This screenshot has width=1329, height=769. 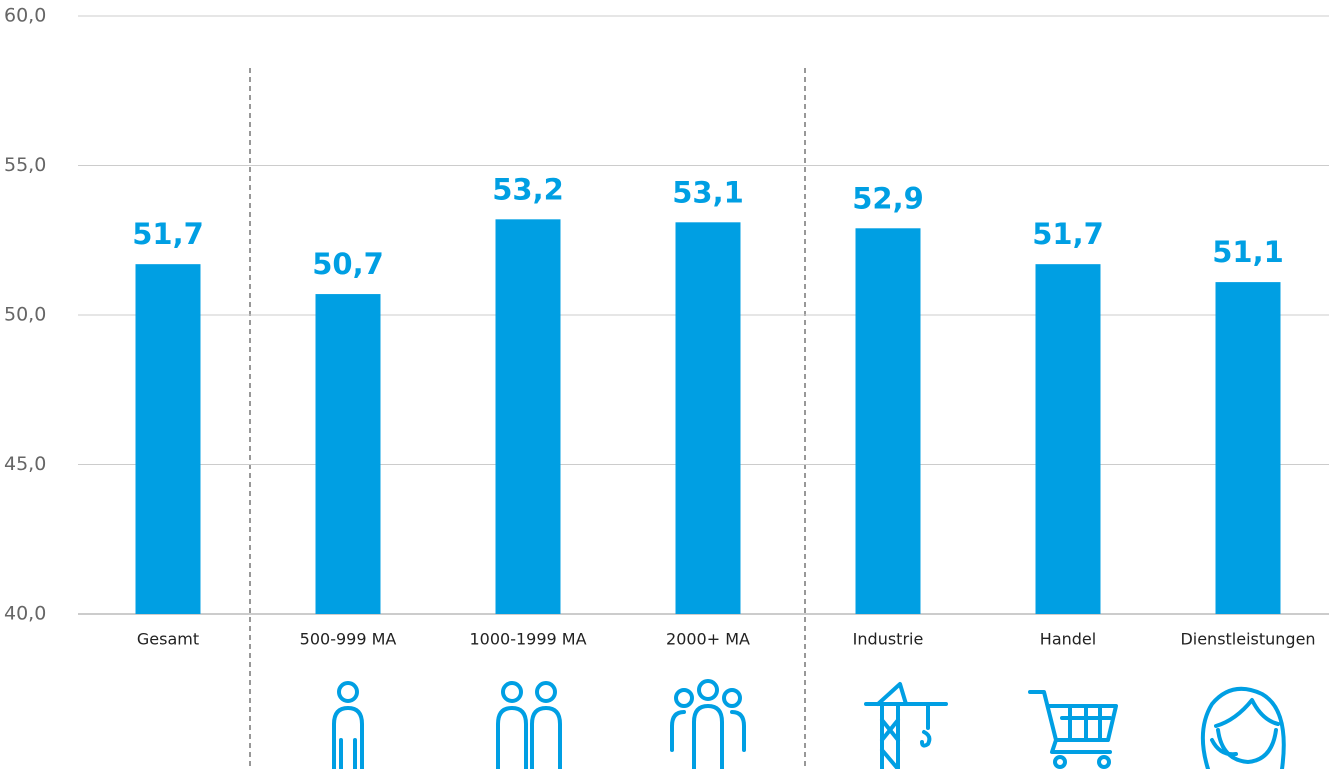 What do you see at coordinates (348, 725) in the screenshot?
I see `icon-person` at bounding box center [348, 725].